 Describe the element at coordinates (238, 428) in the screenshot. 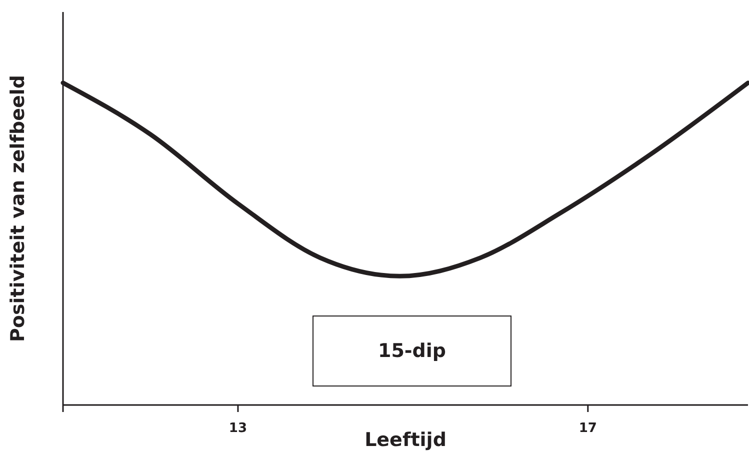

I see `x-tick-label: 13` at that location.